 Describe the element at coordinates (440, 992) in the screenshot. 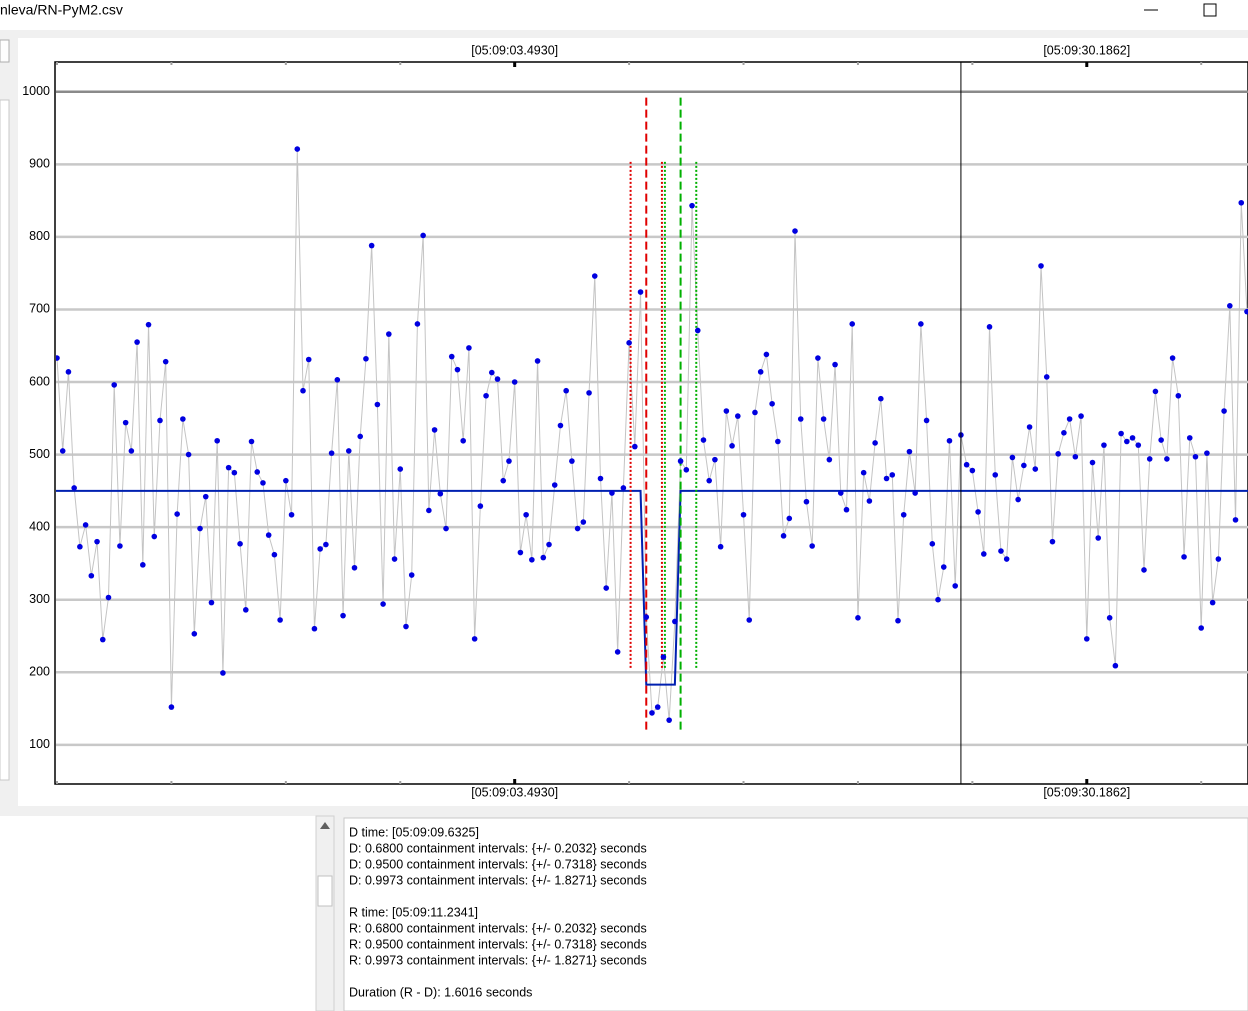

I see `duration-line: Duration (R - D): 1.6016 seconds` at that location.